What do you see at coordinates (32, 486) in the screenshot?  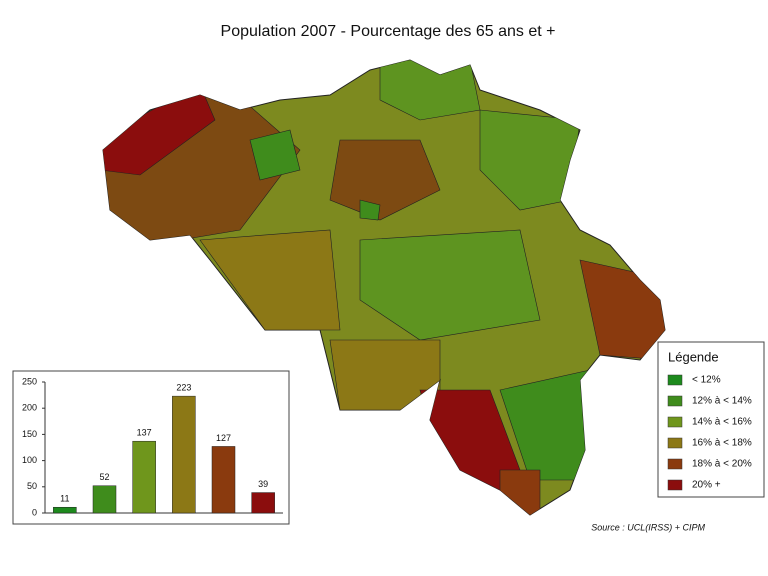 I see `y-tick-label: 50` at bounding box center [32, 486].